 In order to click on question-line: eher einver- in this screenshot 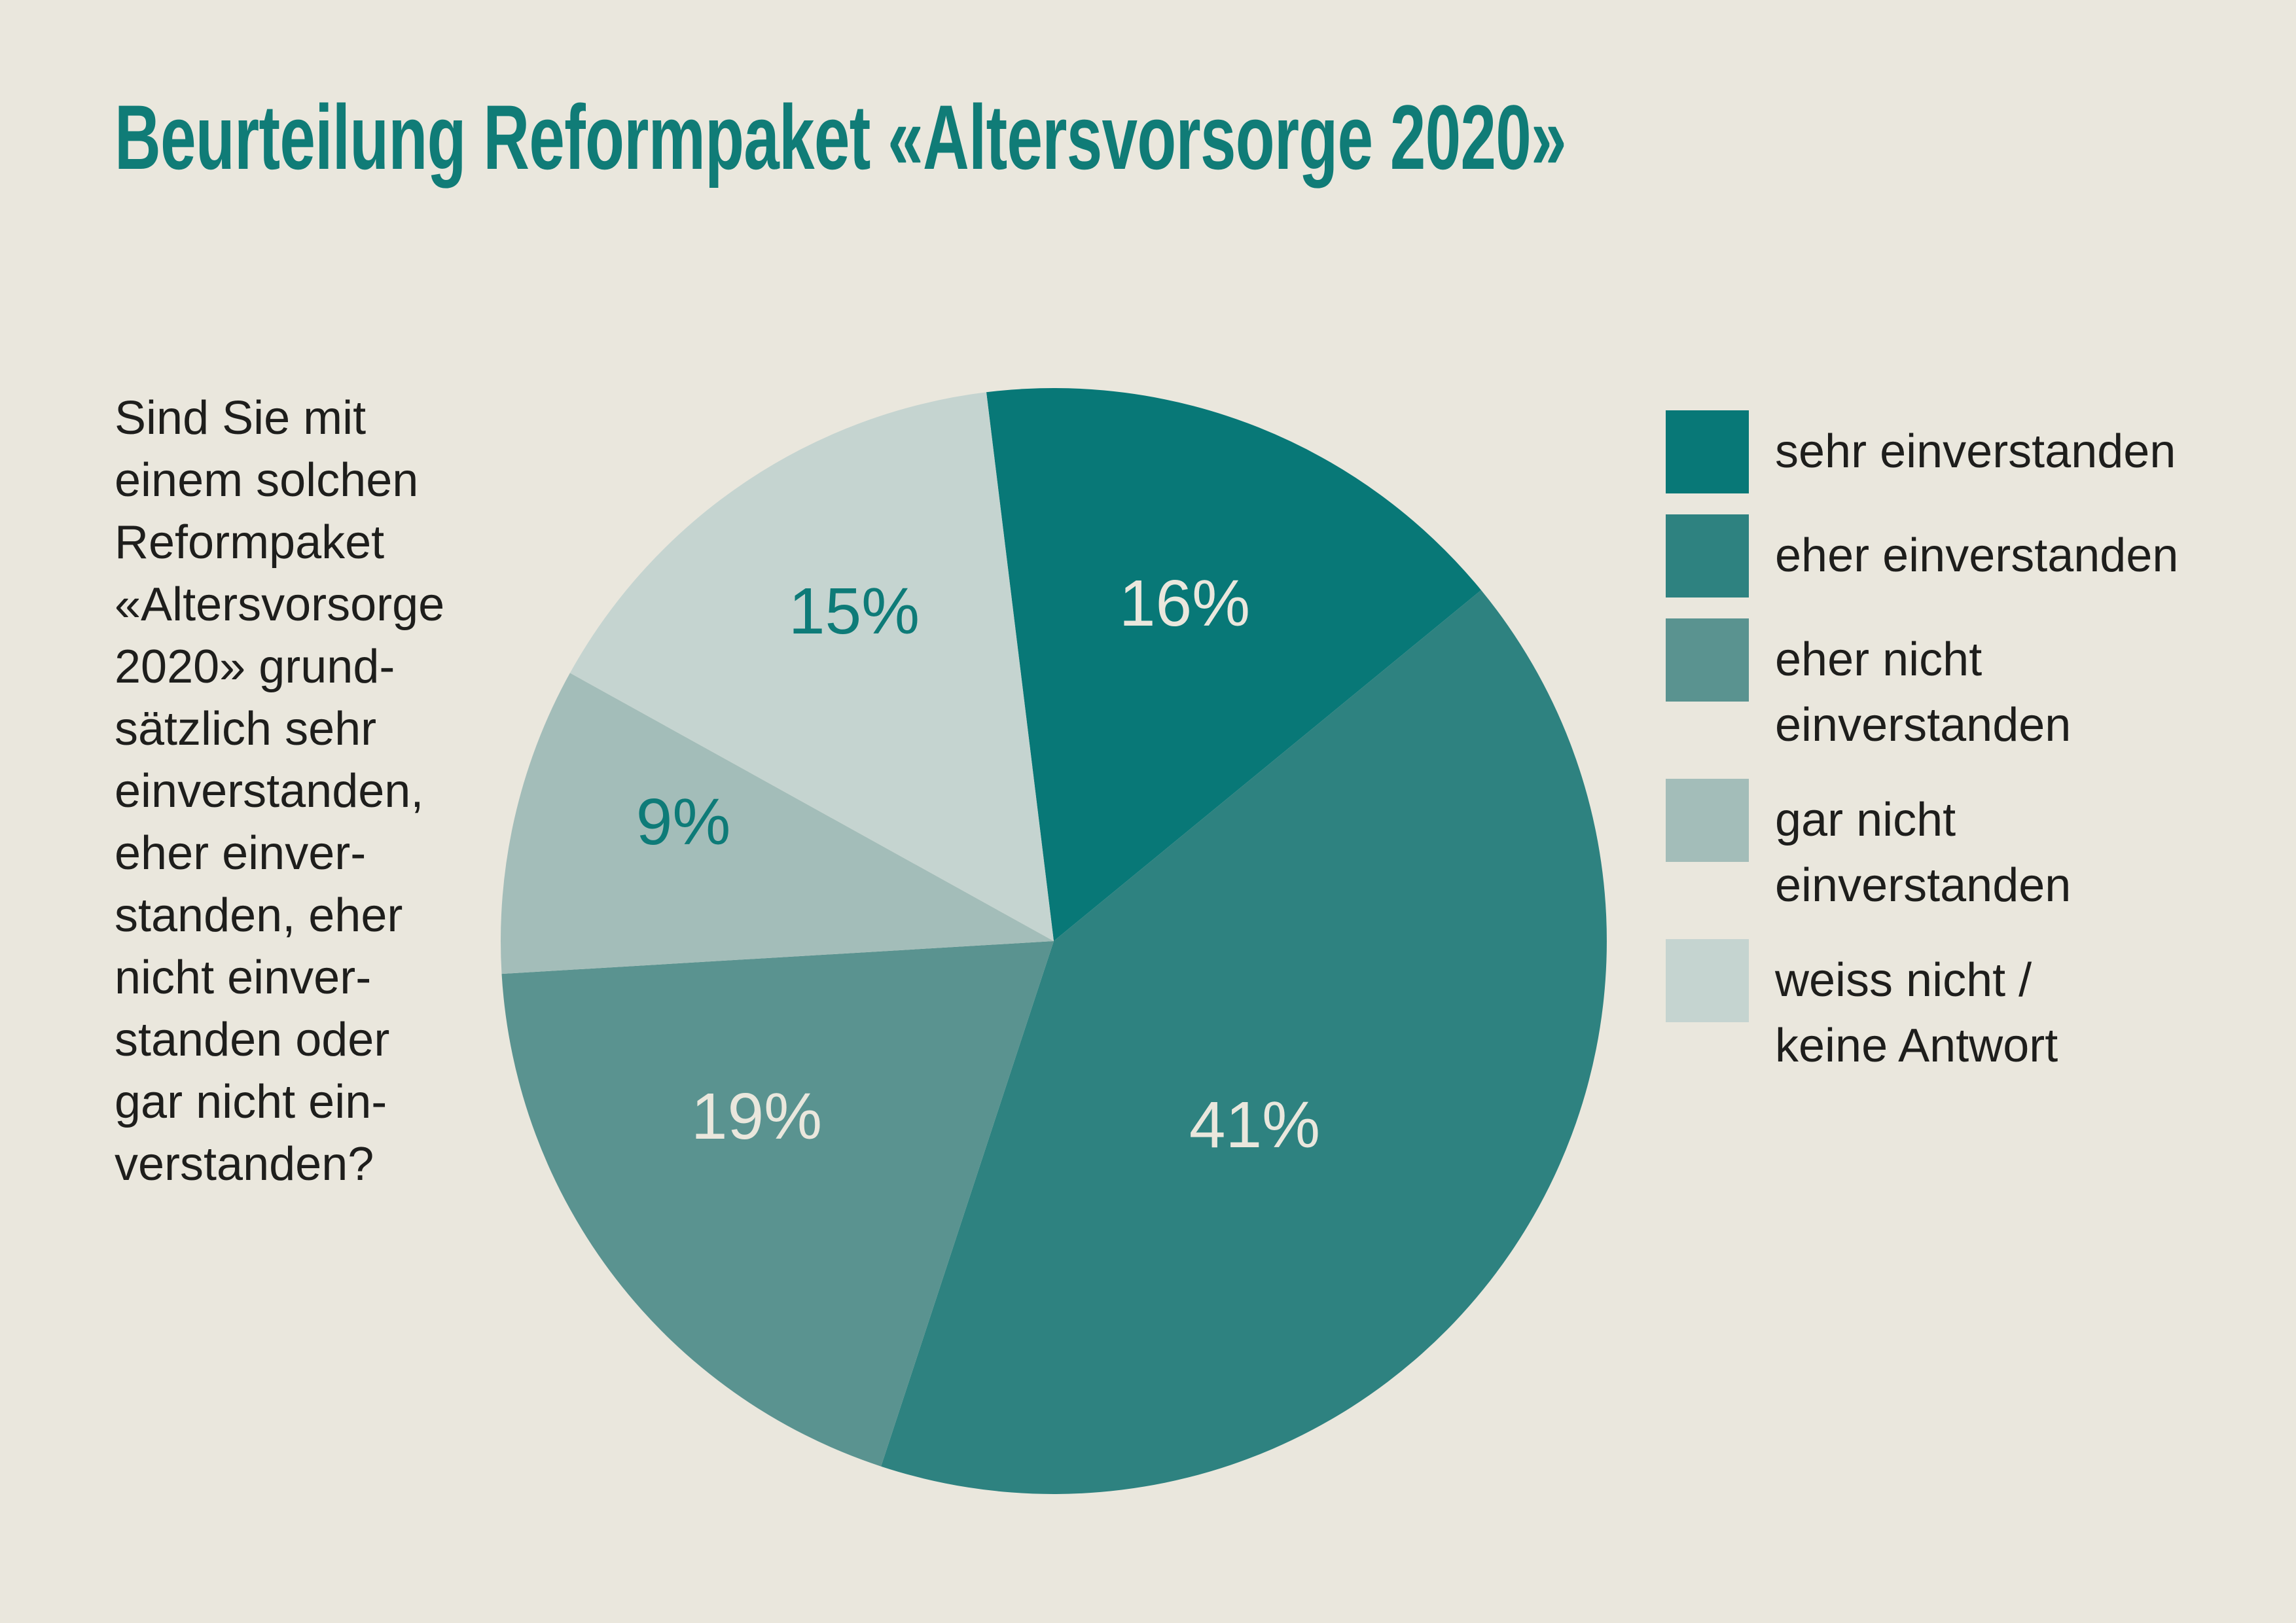, I will do `click(241, 854)`.